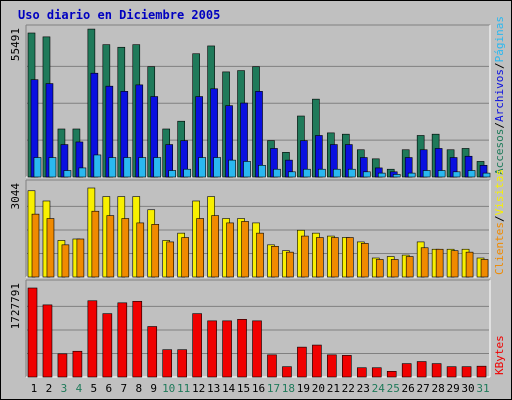 The image size is (512, 400). What do you see at coordinates (437, 388) in the screenshot?
I see `x-tick-label-day-28: 28` at bounding box center [437, 388].